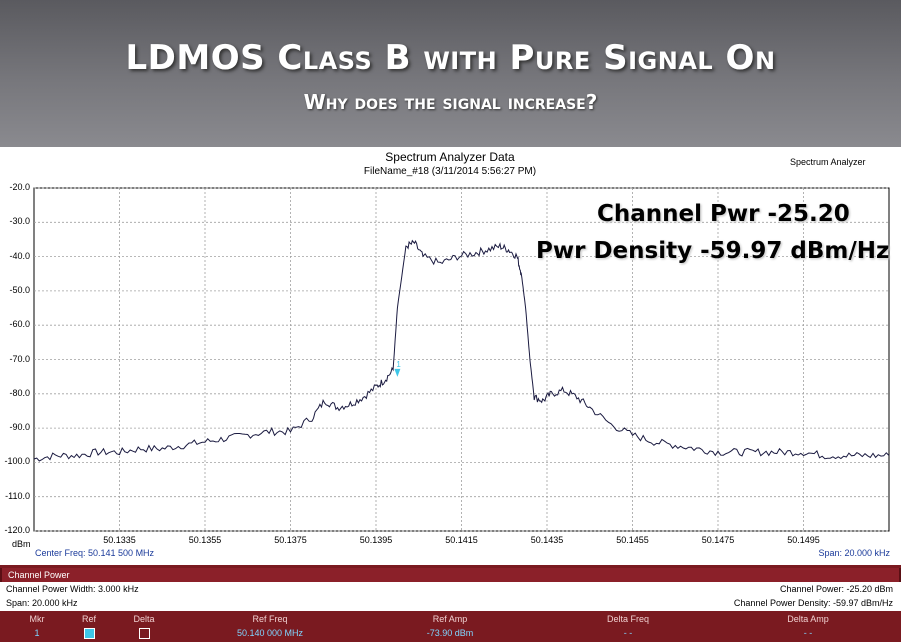 Image resolution: width=901 pixels, height=642 pixels. I want to click on slide-subtitle: Why does the signal increase?, so click(450, 102).